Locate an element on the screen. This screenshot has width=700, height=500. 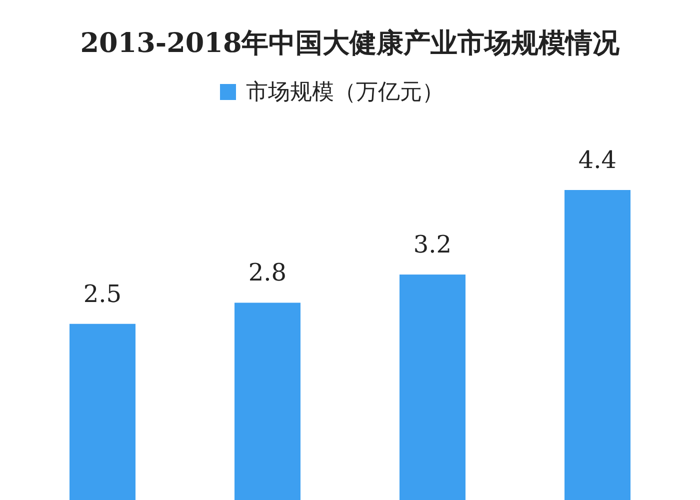
data-label: 3.2 is located at coordinates (432, 244).